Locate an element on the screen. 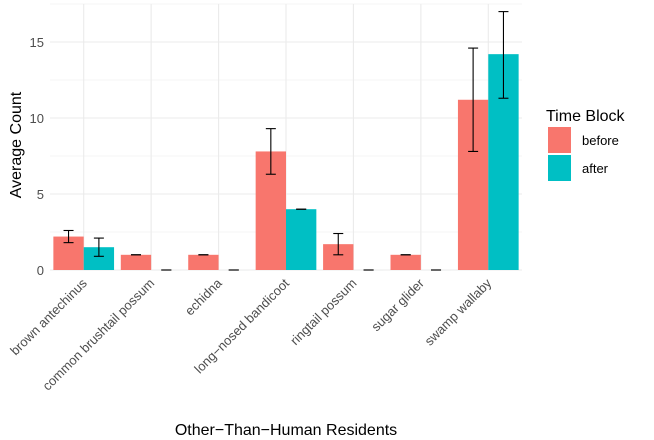 The height and width of the screenshot is (440, 654). legend-swatch-before is located at coordinates (559, 140).